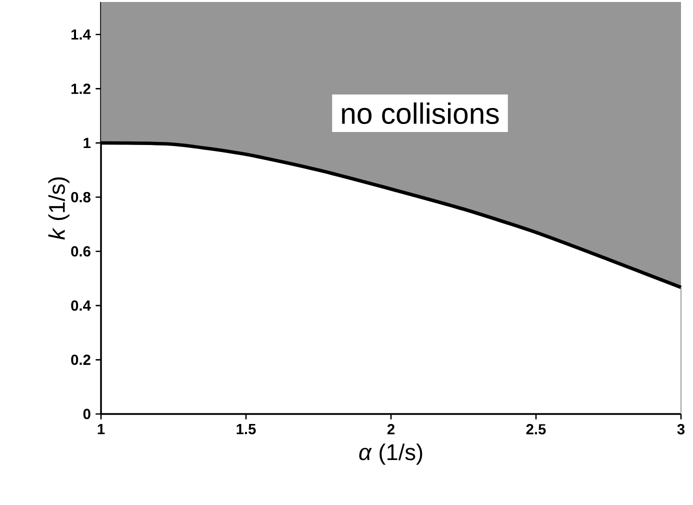  I want to click on x-tick-label: 1.5, so click(246, 429).